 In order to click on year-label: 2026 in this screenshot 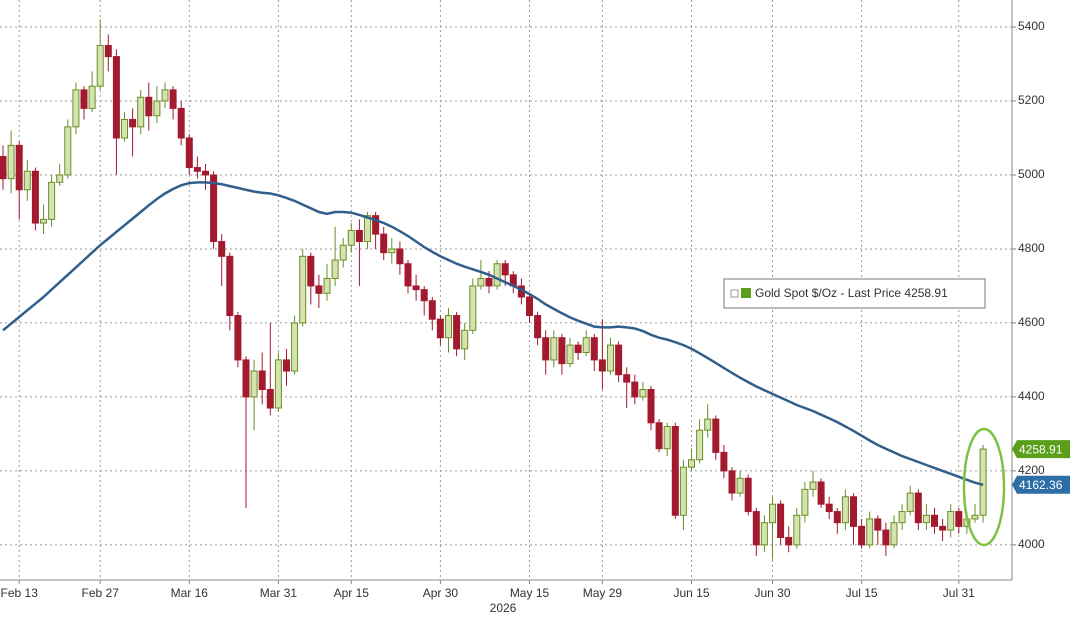, I will do `click(503, 608)`.